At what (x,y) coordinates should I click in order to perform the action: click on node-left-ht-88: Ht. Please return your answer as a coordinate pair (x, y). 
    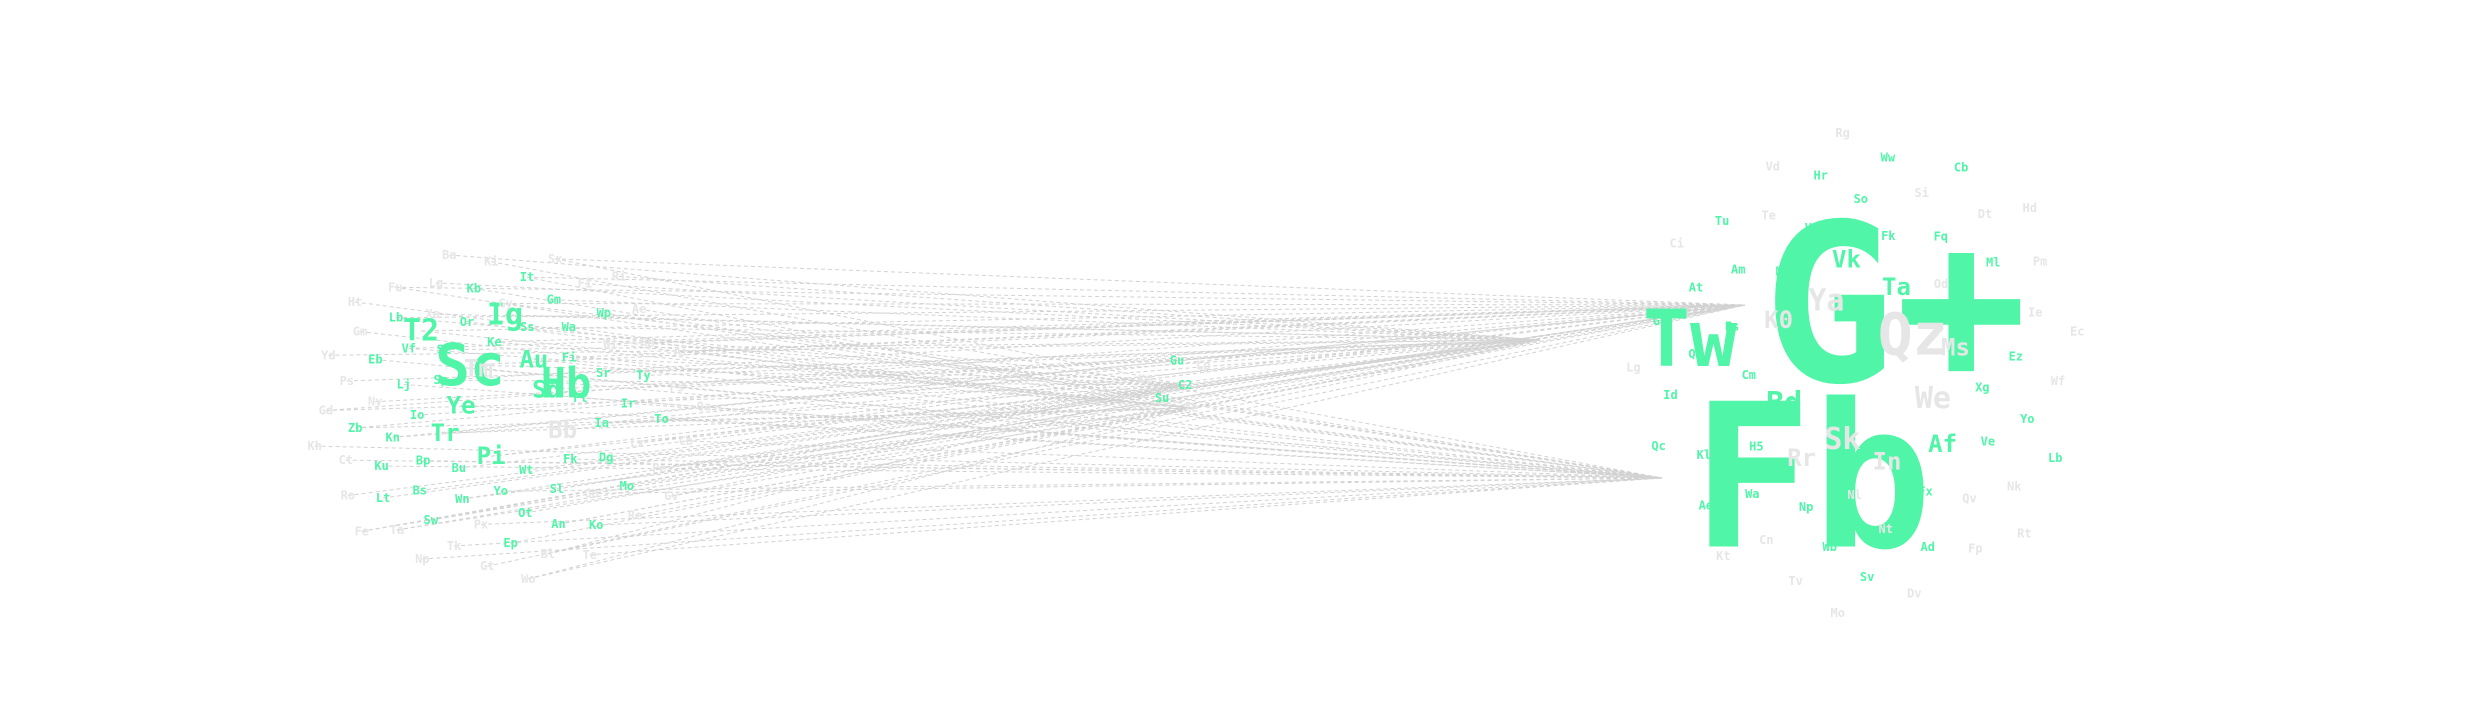
    Looking at the image, I should click on (355, 302).